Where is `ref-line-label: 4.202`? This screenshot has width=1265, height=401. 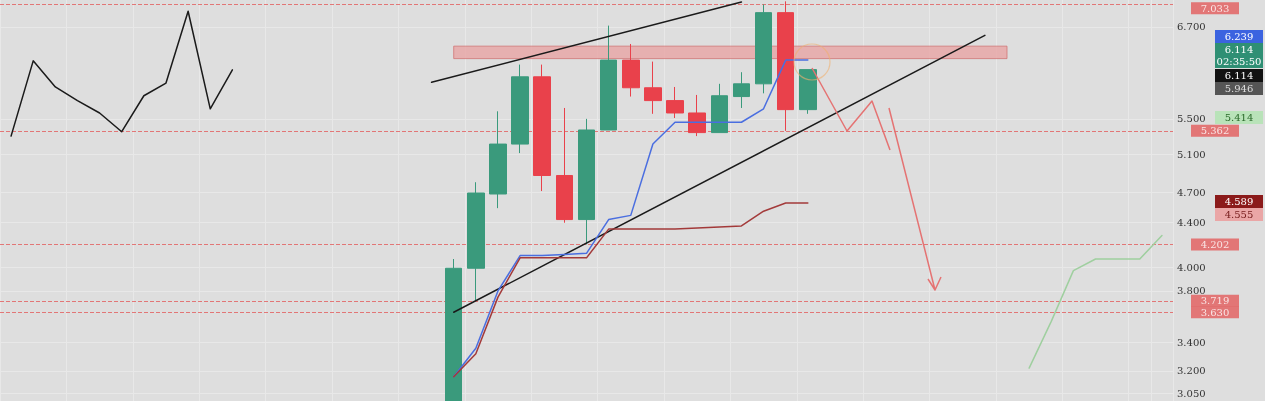 ref-line-label: 4.202 is located at coordinates (1215, 244).